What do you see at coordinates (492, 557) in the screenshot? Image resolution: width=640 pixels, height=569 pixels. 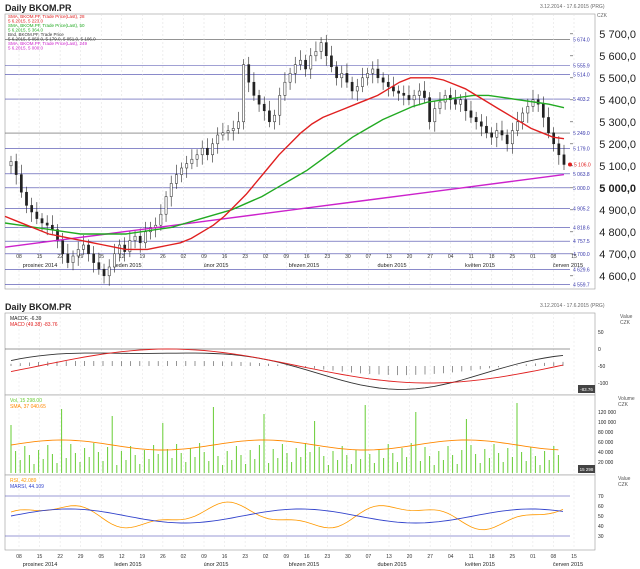 I see `lower-day-tick-label: 18` at bounding box center [492, 557].